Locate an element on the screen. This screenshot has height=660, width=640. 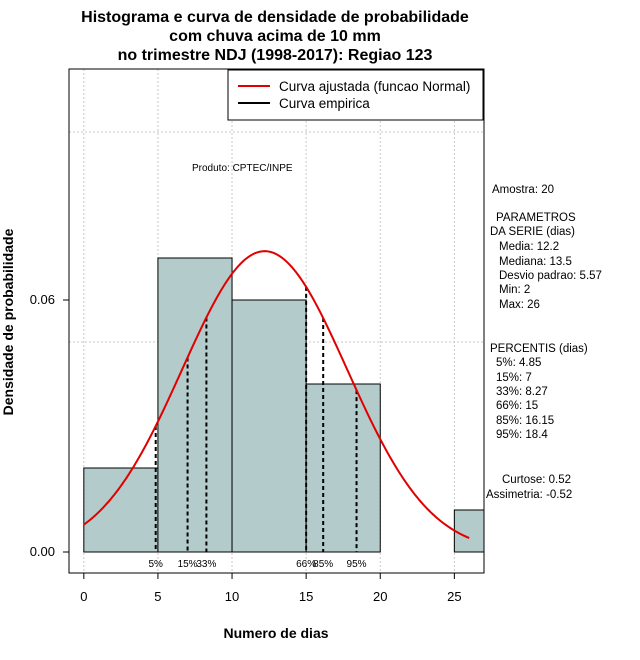
y-axis-title: Densidade de probabilidade is located at coordinates (8, 321).